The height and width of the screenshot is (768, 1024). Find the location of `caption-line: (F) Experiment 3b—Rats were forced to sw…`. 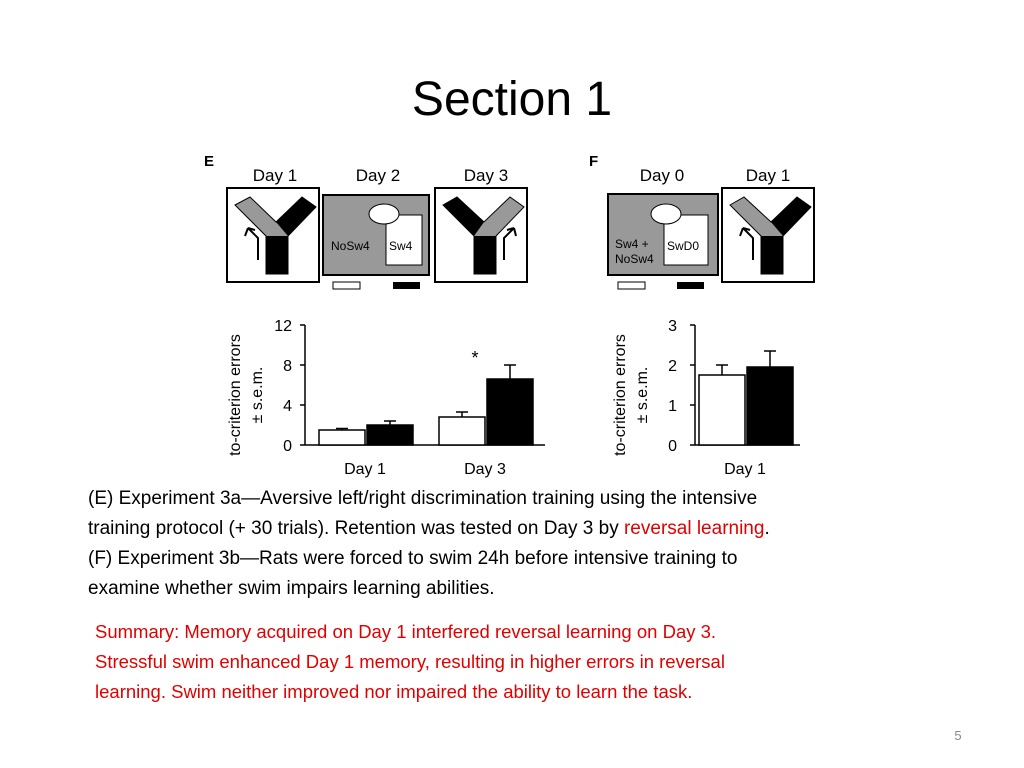

caption-line: (F) Experiment 3b—Rats were forced to sw… is located at coordinates (412, 558).